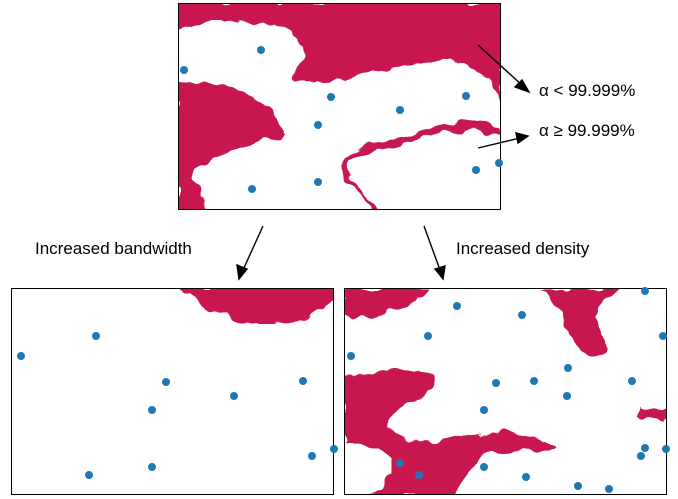  What do you see at coordinates (368, 469) in the screenshot?
I see `density-low-density-region` at bounding box center [368, 469].